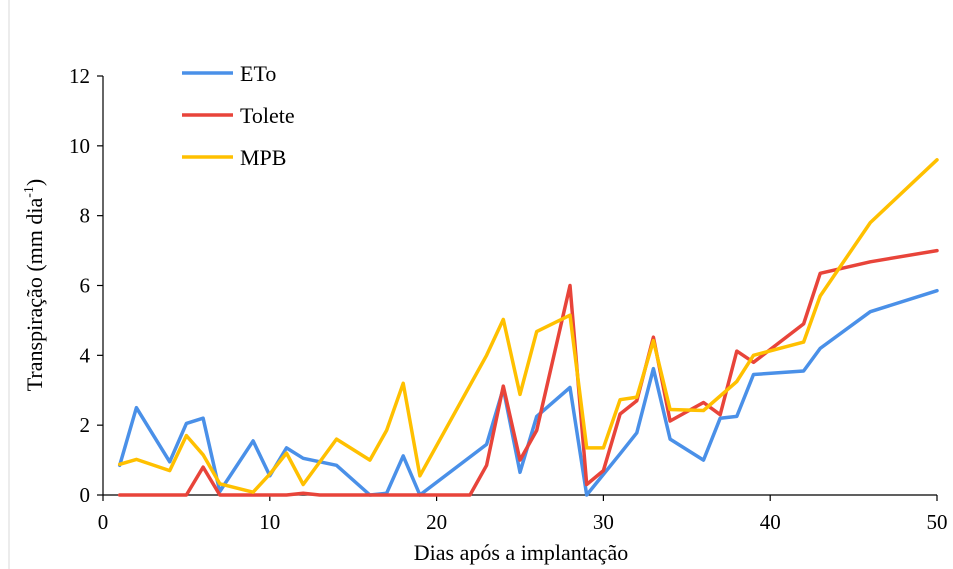 The image size is (953, 569). Describe the element at coordinates (258, 73) in the screenshot. I see `legend-label-eto: ETo` at that location.